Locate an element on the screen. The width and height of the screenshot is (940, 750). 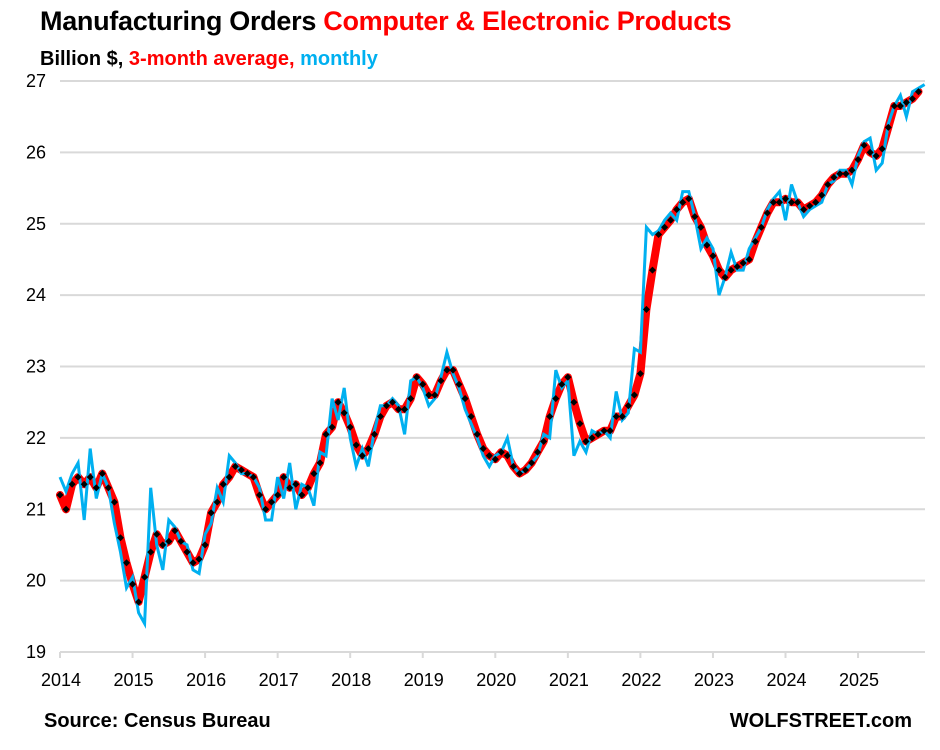
x-tick-label: 2024 is located at coordinates (786, 680).